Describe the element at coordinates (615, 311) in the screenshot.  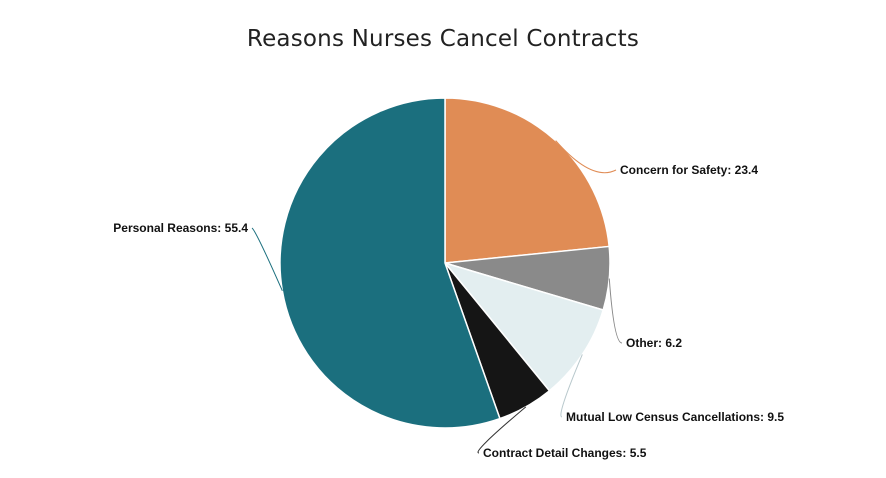
I see `connector-other` at that location.